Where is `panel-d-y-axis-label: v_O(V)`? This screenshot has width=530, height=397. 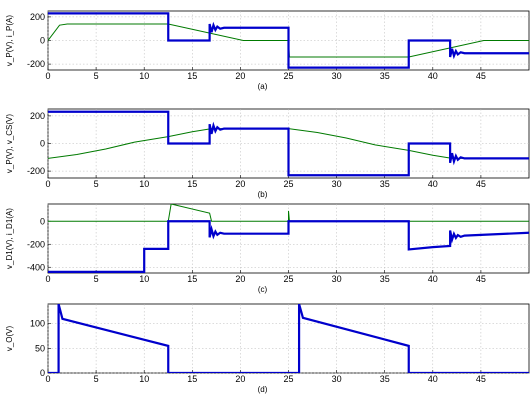 panel-d-y-axis-label: v_O(V) is located at coordinates (9, 339).